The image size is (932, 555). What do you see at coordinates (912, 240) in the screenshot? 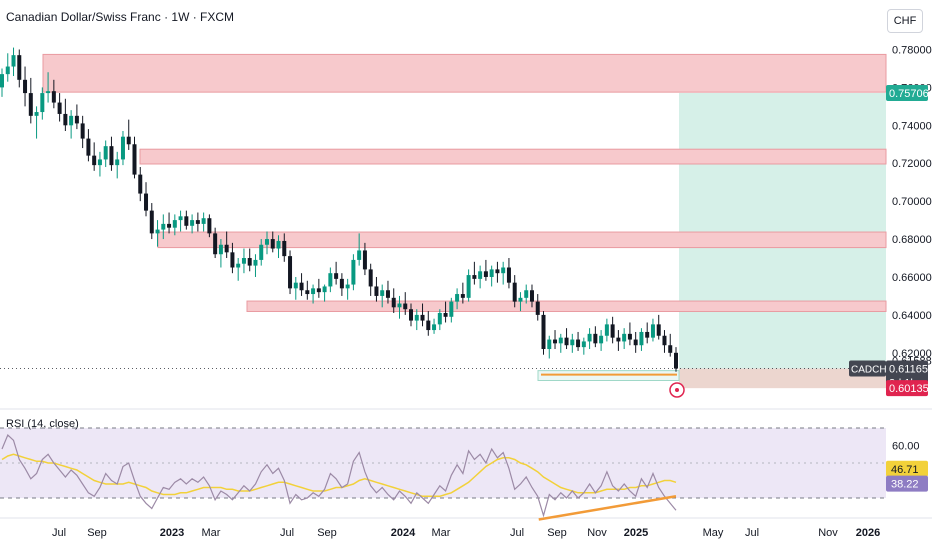
I see `price-tick-label: 0.68000` at bounding box center [912, 240].